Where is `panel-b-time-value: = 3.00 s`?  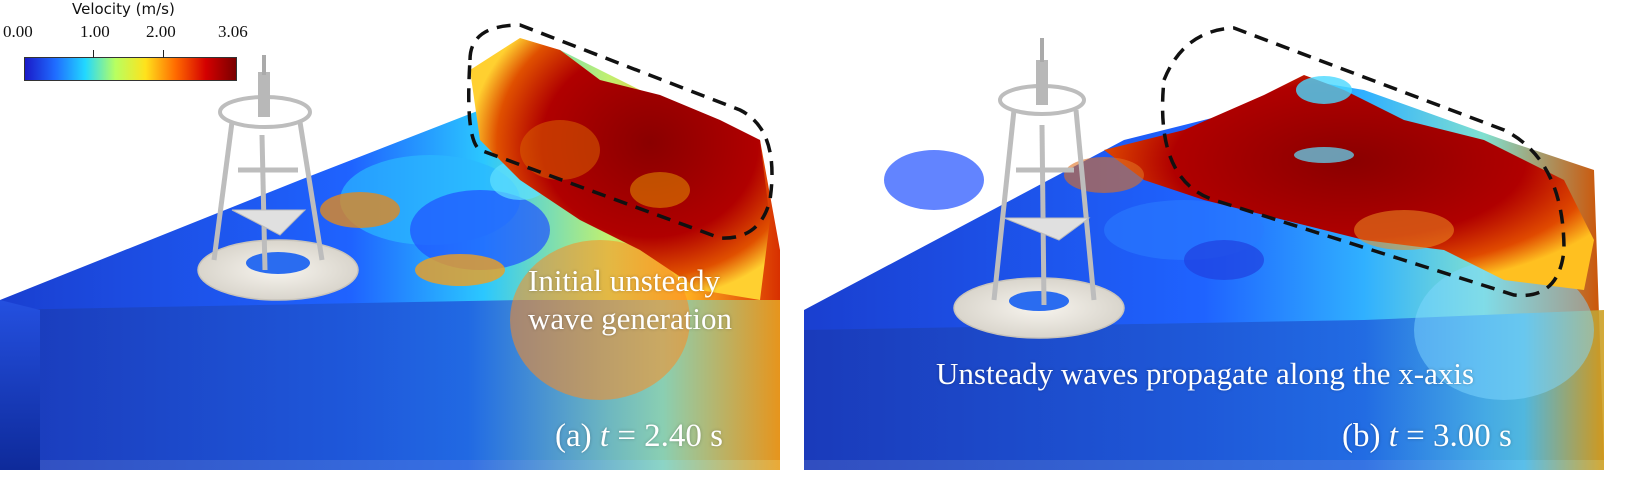 panel-b-time-value: = 3.00 s is located at coordinates (1459, 436).